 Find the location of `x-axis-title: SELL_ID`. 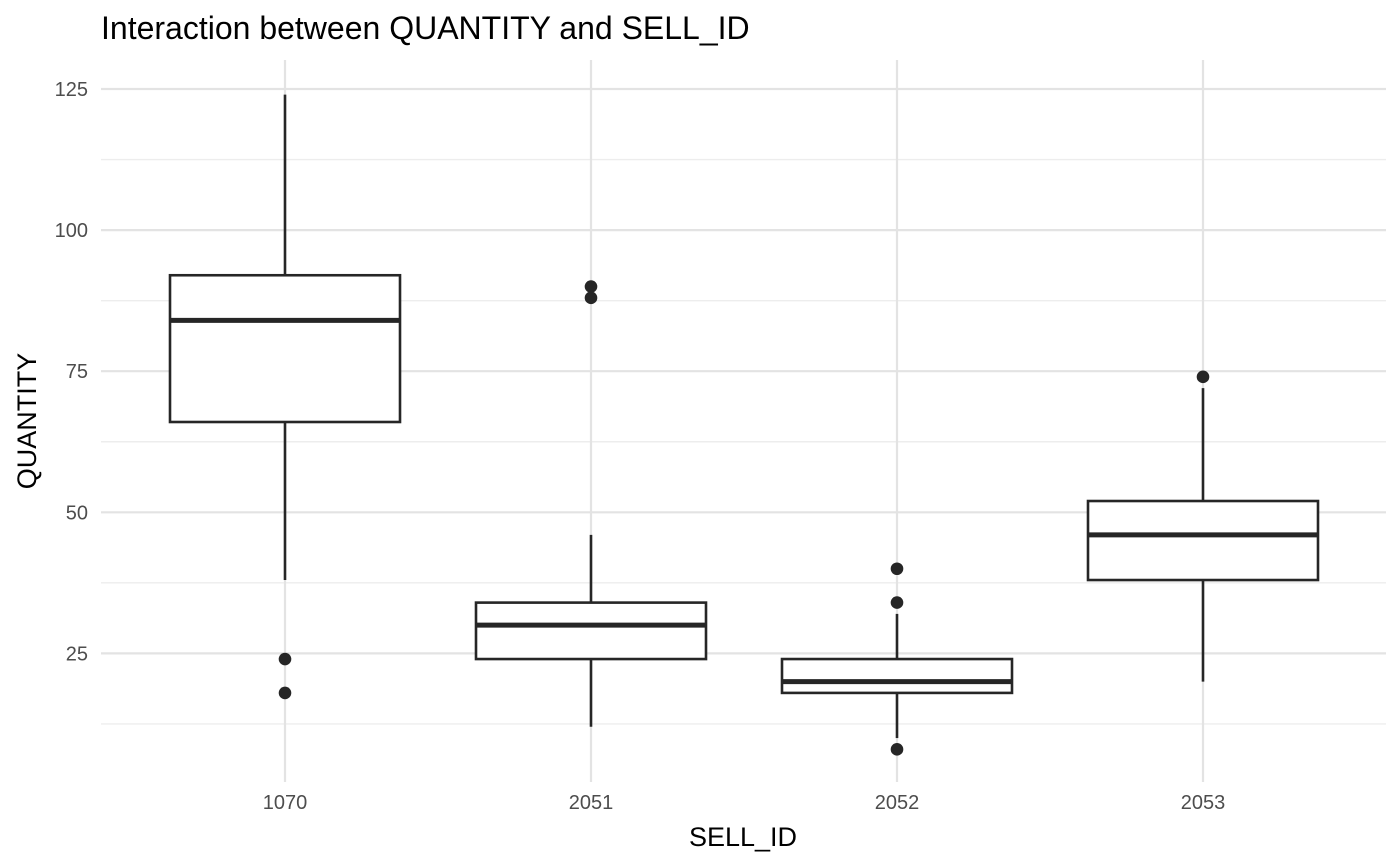

x-axis-title: SELL_ID is located at coordinates (743, 837).